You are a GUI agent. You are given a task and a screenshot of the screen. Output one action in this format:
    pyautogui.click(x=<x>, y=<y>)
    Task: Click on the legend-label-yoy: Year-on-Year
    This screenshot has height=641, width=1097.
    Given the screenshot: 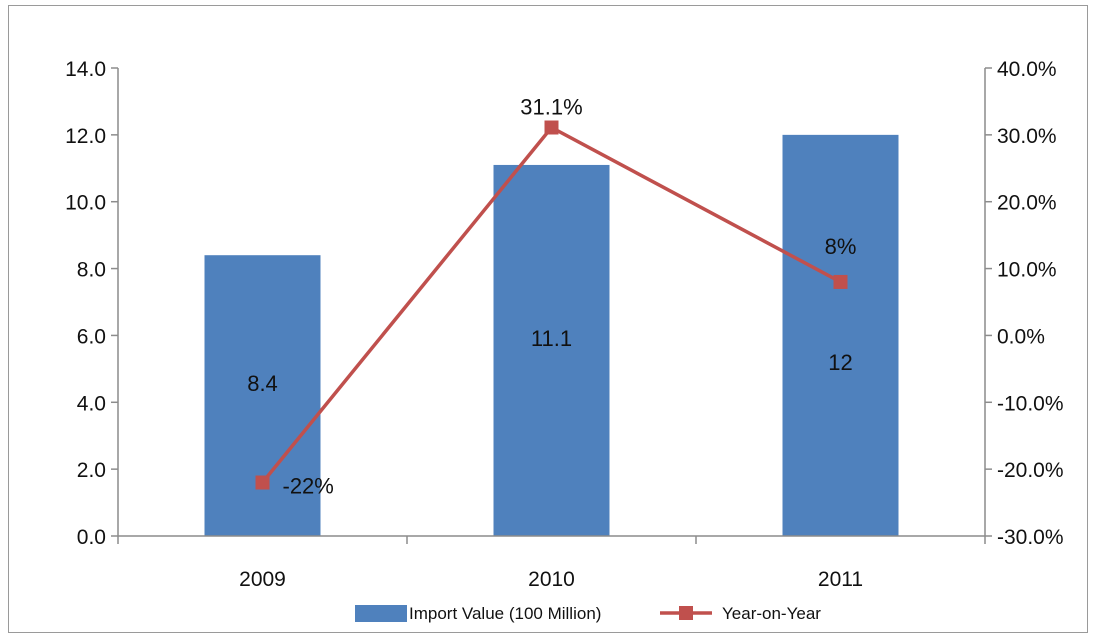 What is the action you would take?
    pyautogui.click(x=771, y=613)
    